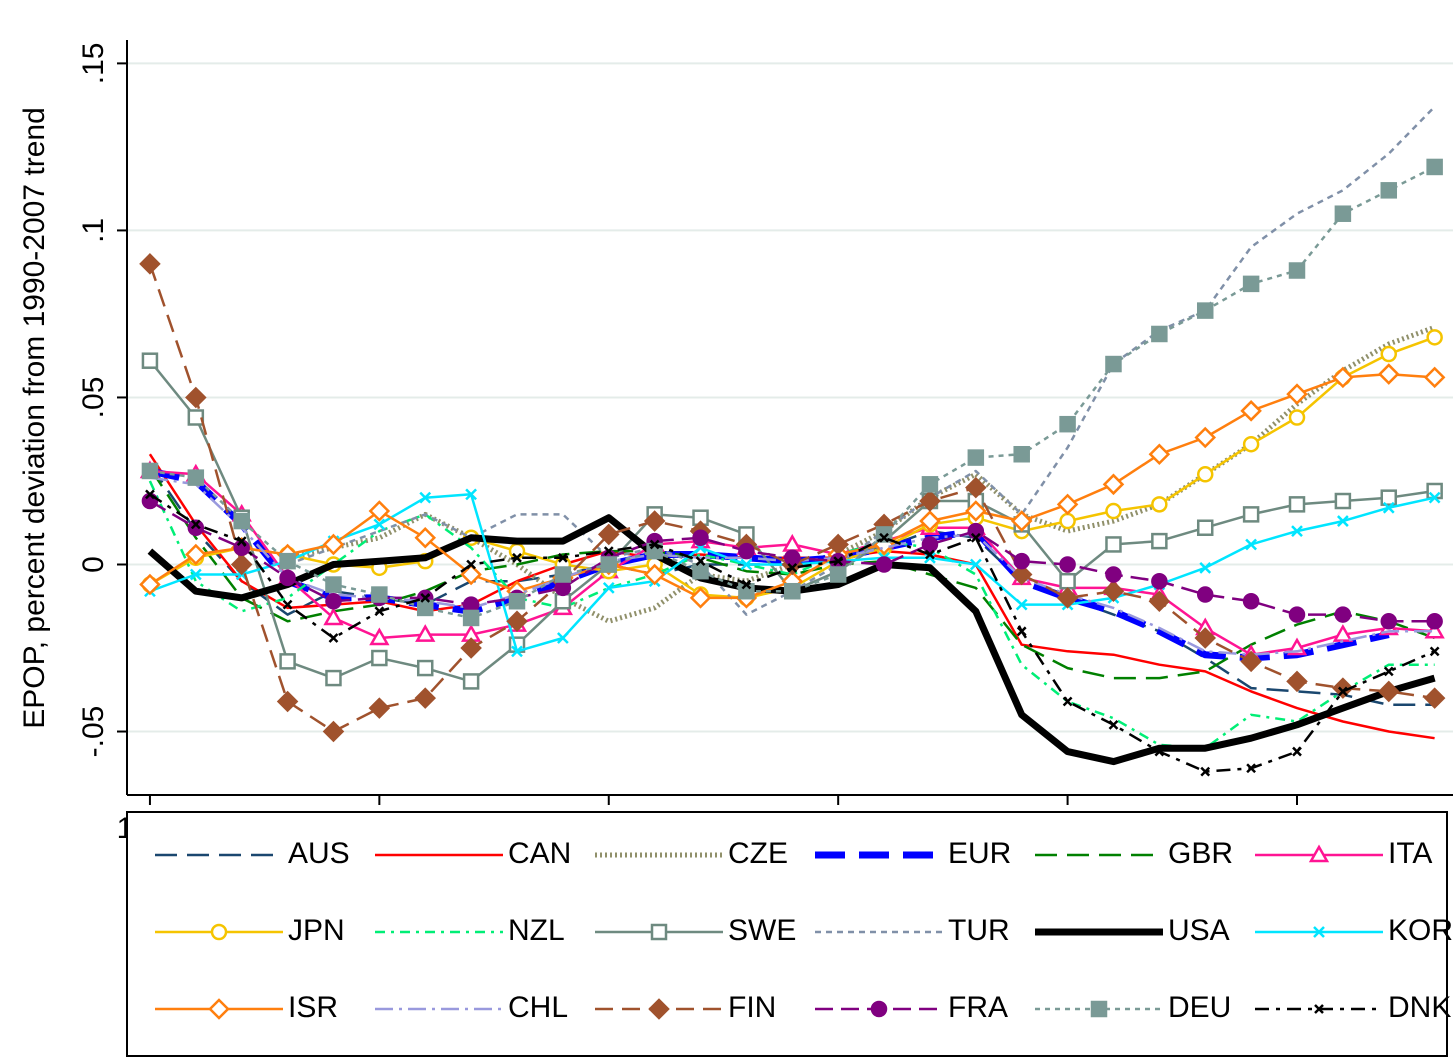  What do you see at coordinates (1199, 1007) in the screenshot?
I see `legend-label: DEU` at bounding box center [1199, 1007].